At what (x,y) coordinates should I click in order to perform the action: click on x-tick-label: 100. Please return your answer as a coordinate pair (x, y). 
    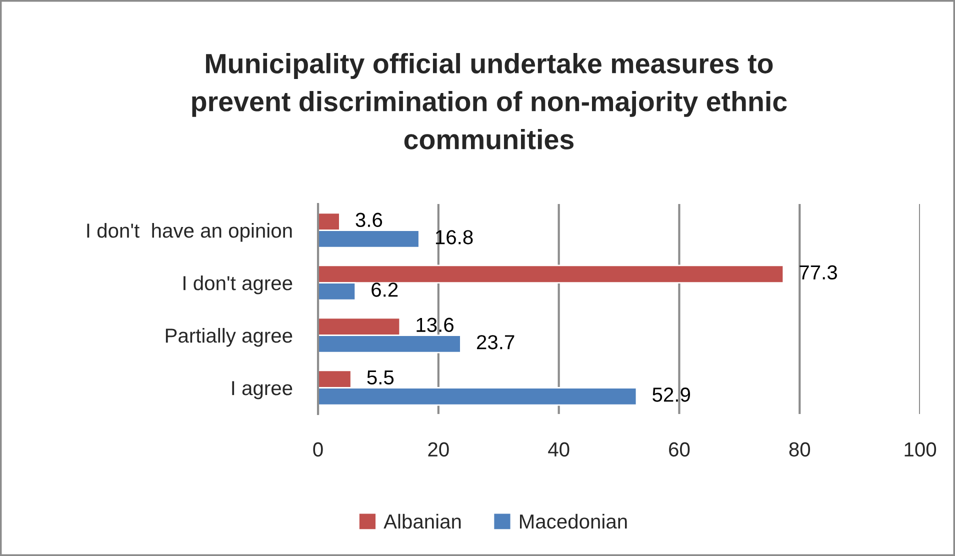
    Looking at the image, I should click on (920, 449).